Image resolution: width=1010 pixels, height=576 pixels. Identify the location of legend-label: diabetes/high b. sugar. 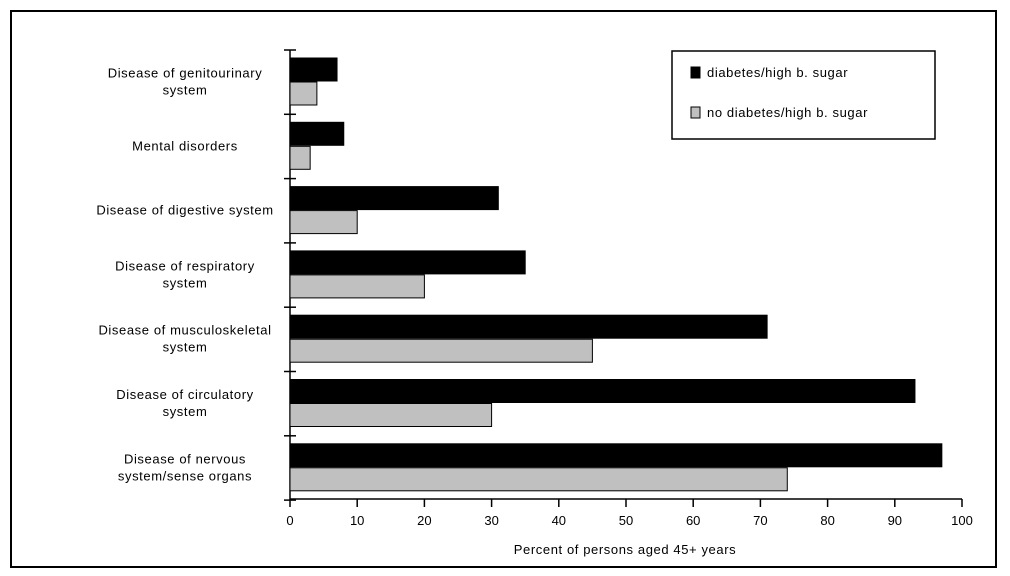
(777, 72).